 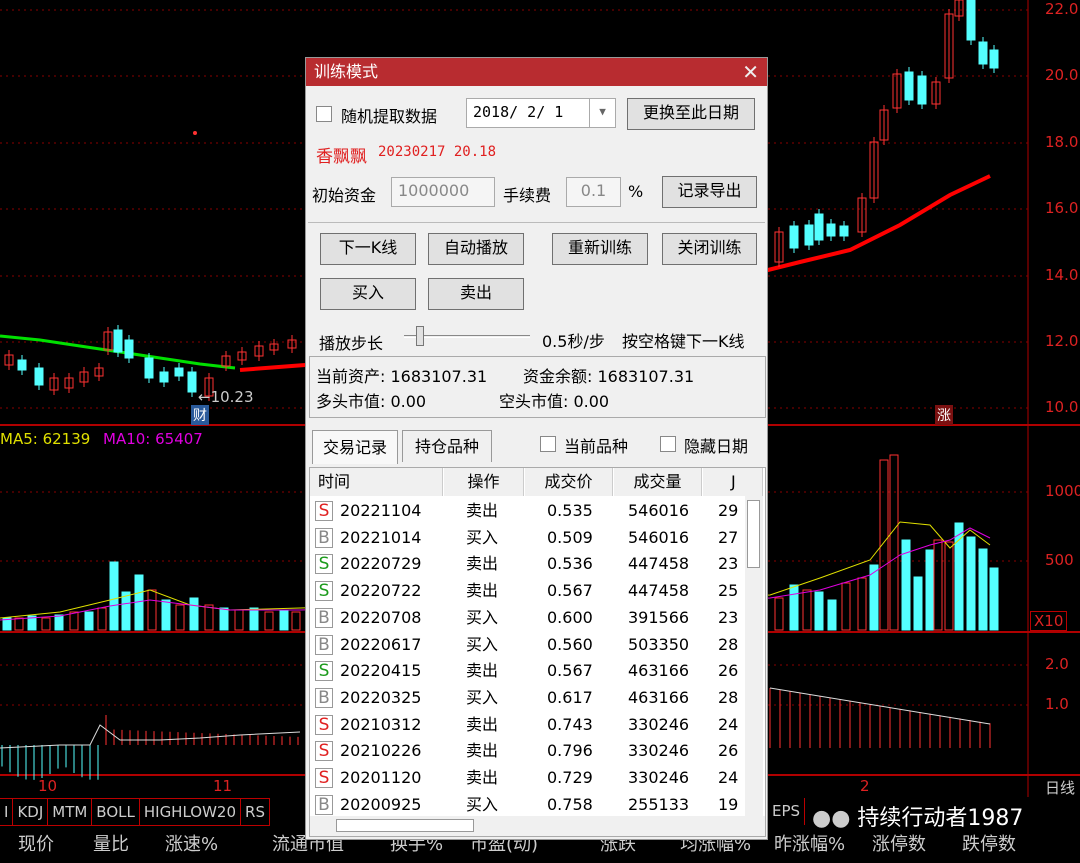 I want to click on horizontal-scrollbar, so click(x=537, y=826).